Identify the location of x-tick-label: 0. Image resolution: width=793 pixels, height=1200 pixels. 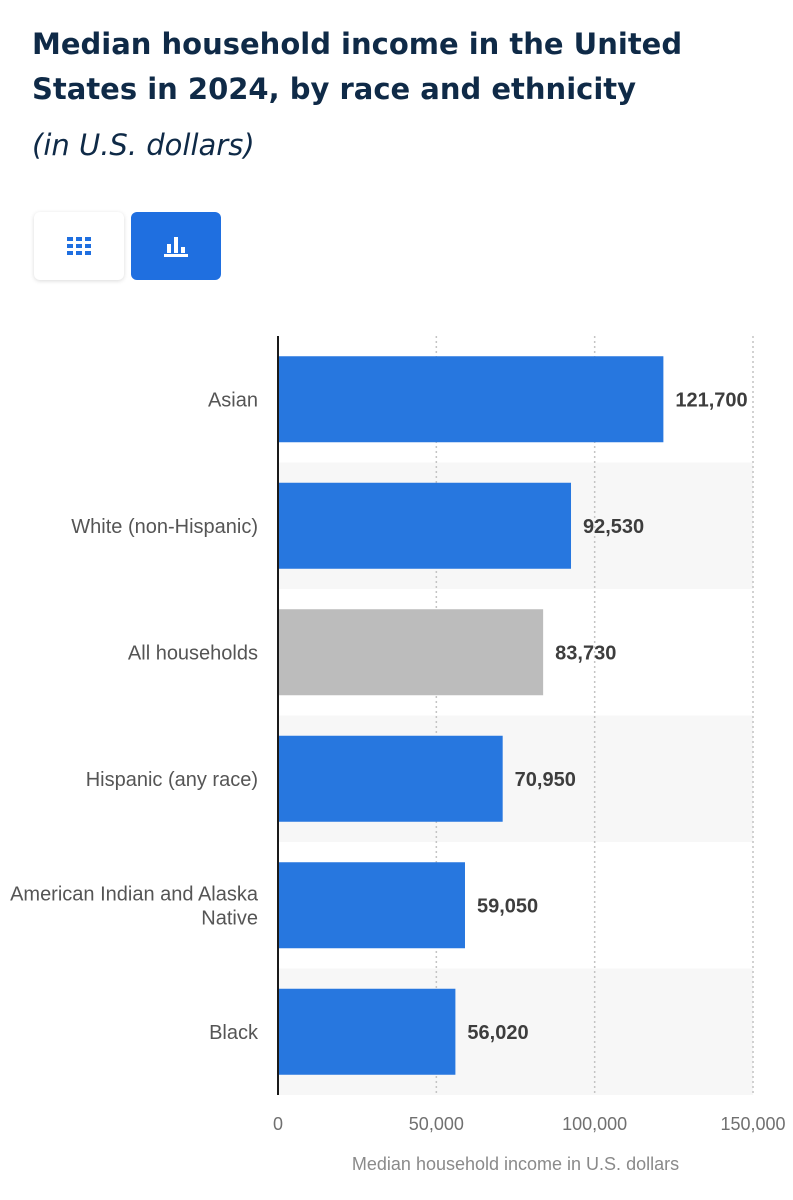
(278, 1124).